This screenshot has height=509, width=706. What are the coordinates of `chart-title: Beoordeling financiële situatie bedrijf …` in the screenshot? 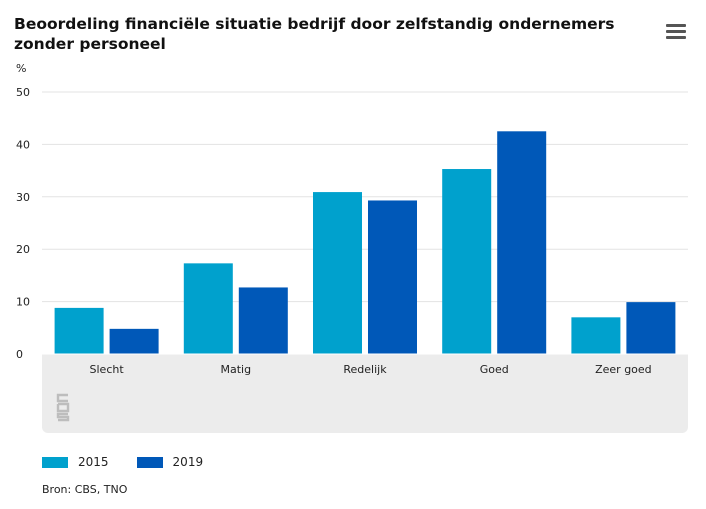 It's located at (314, 34).